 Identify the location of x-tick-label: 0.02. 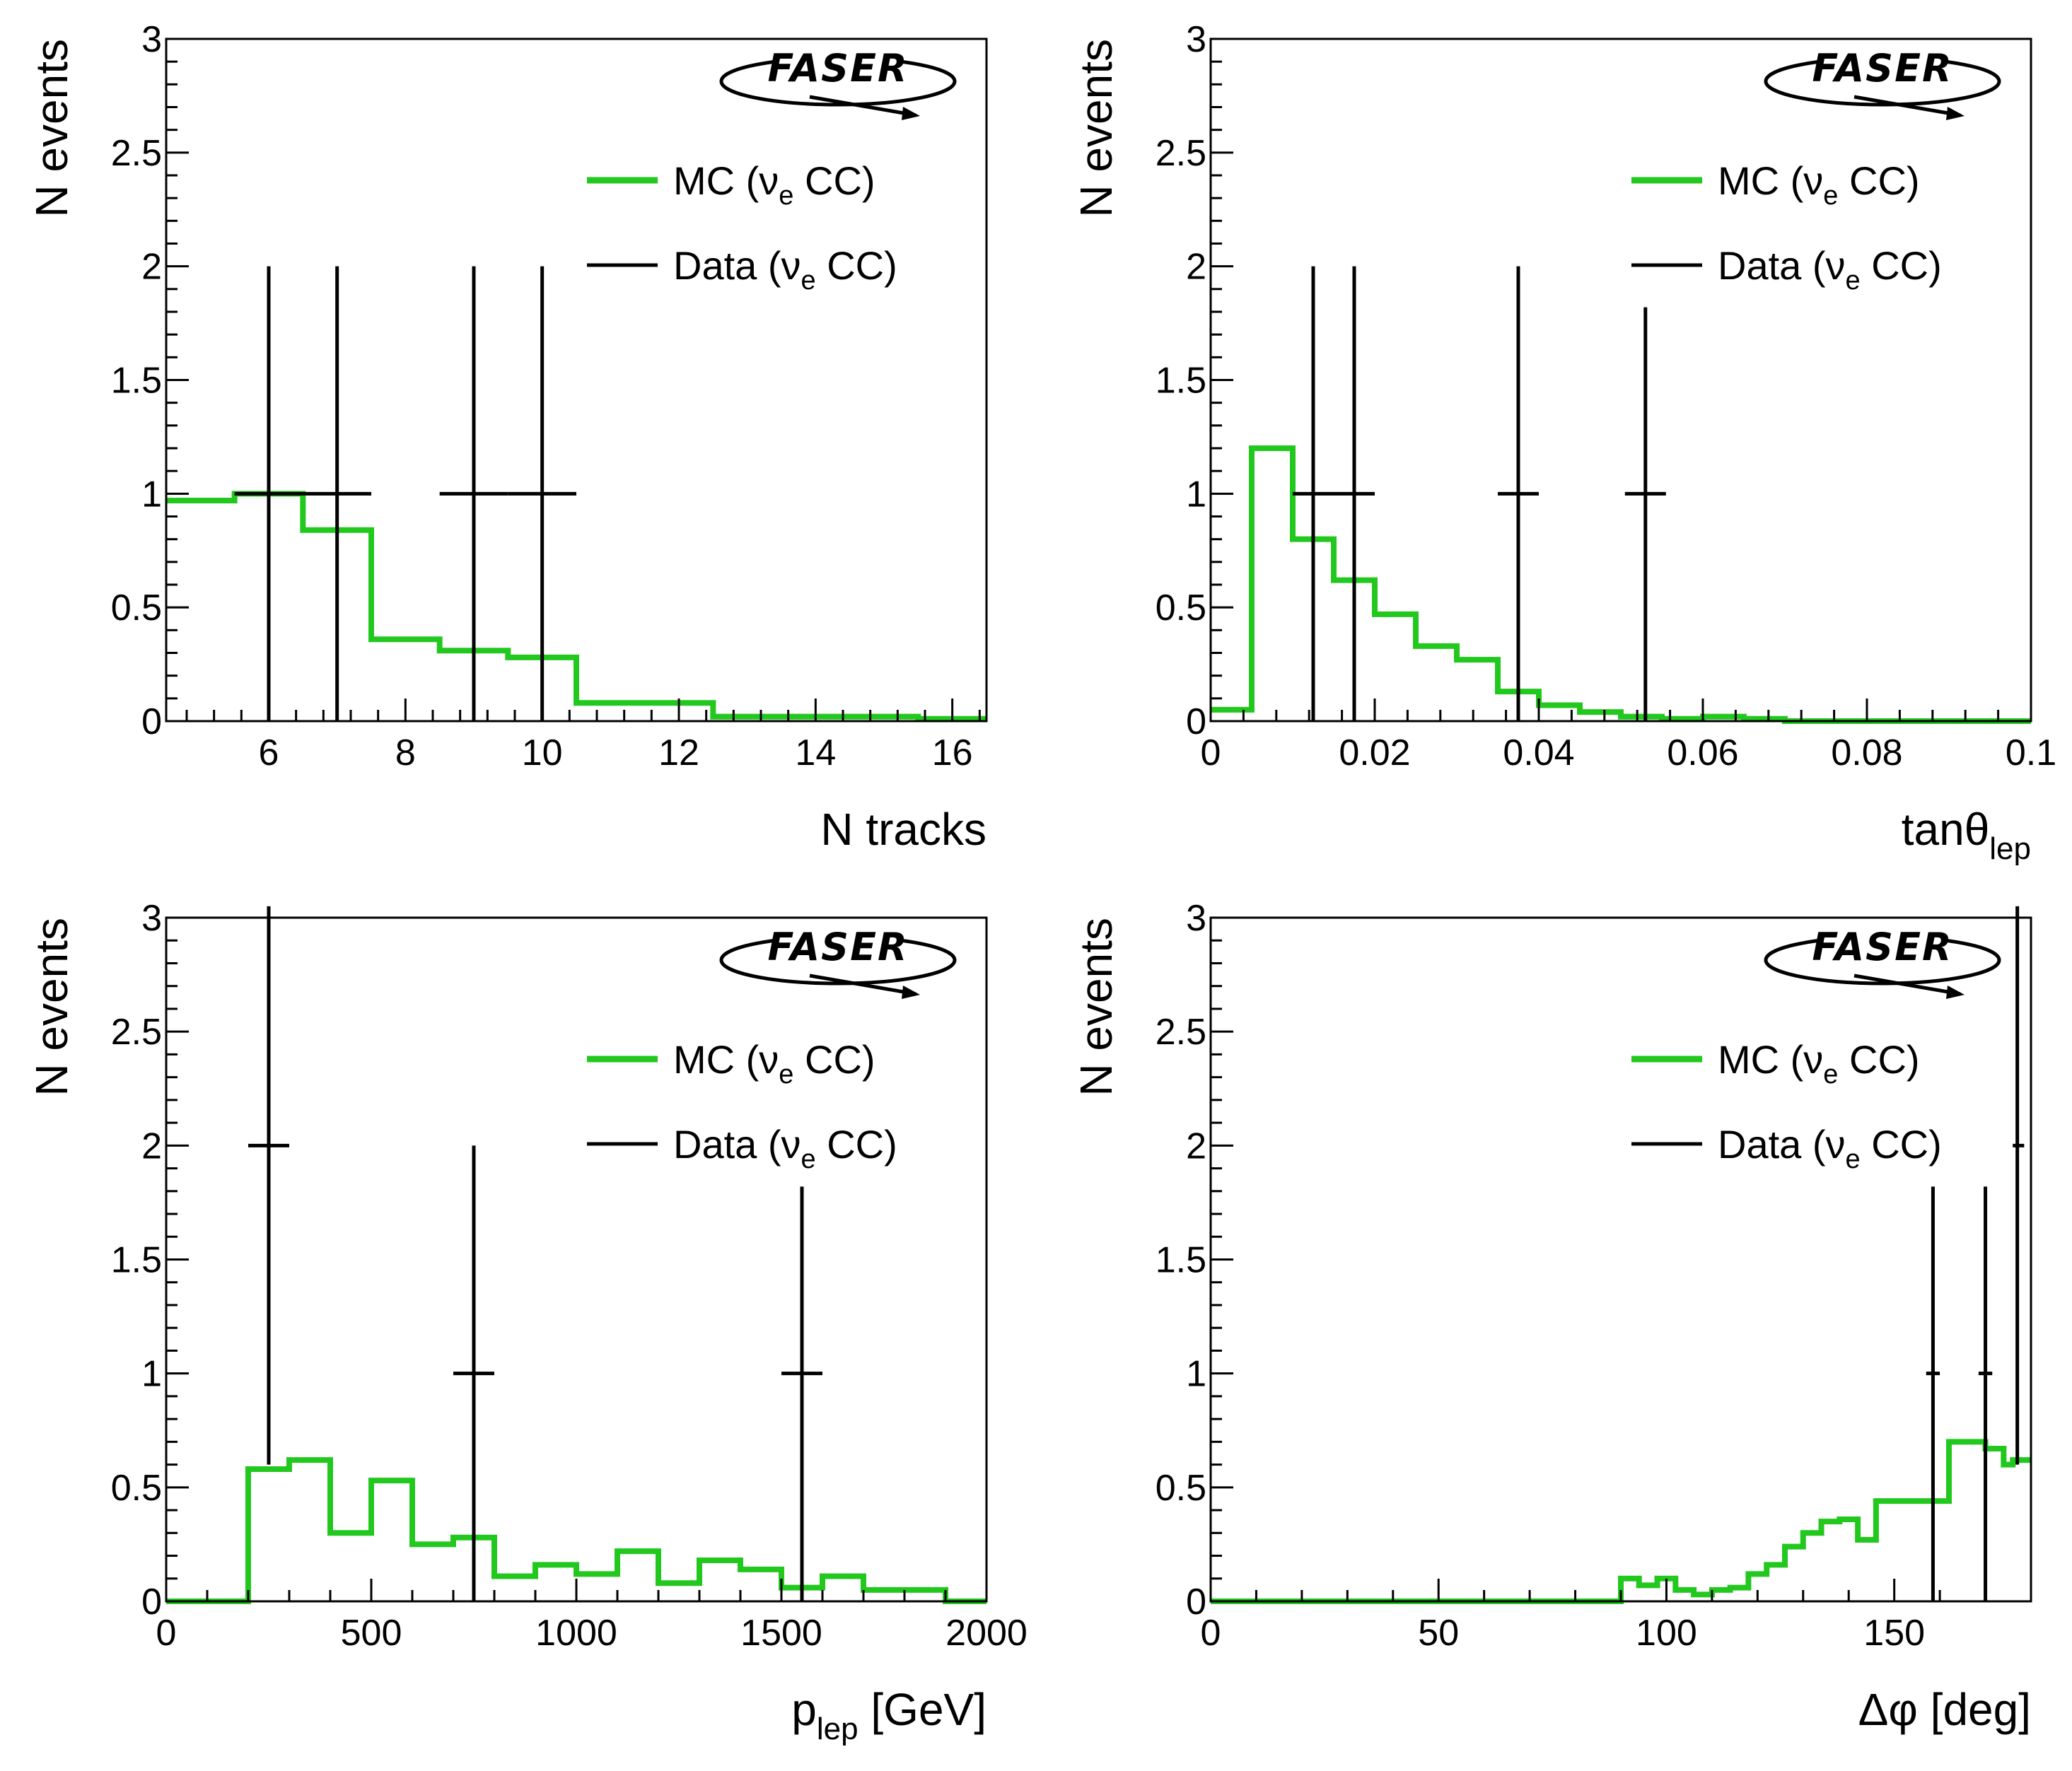
(1374, 752).